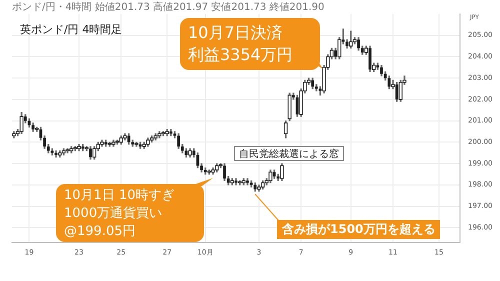 This screenshot has height=281, width=500. I want to click on annotation: 10月7日決済利益3354万円, so click(241, 44).